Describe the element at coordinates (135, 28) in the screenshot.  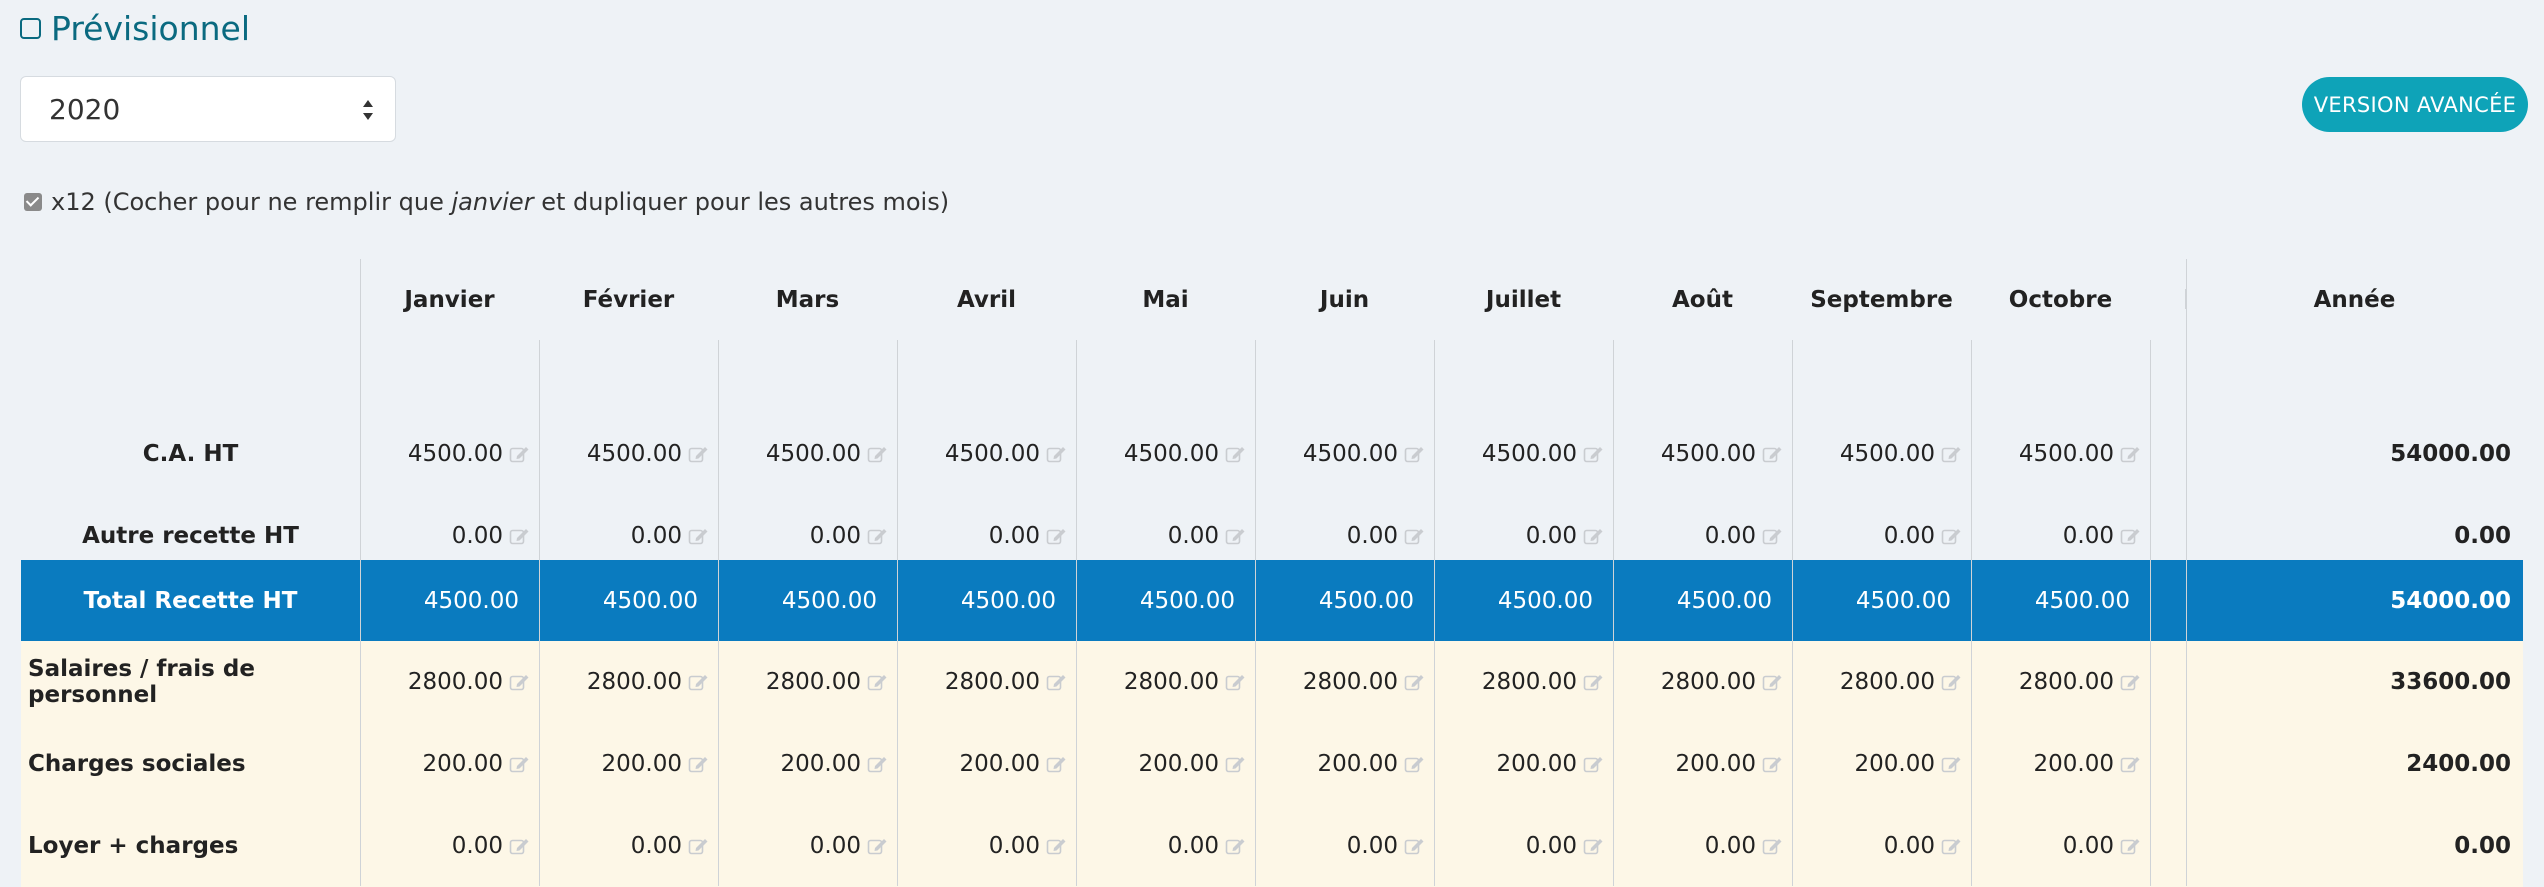
I see `page-title: Prévisionnel` at that location.